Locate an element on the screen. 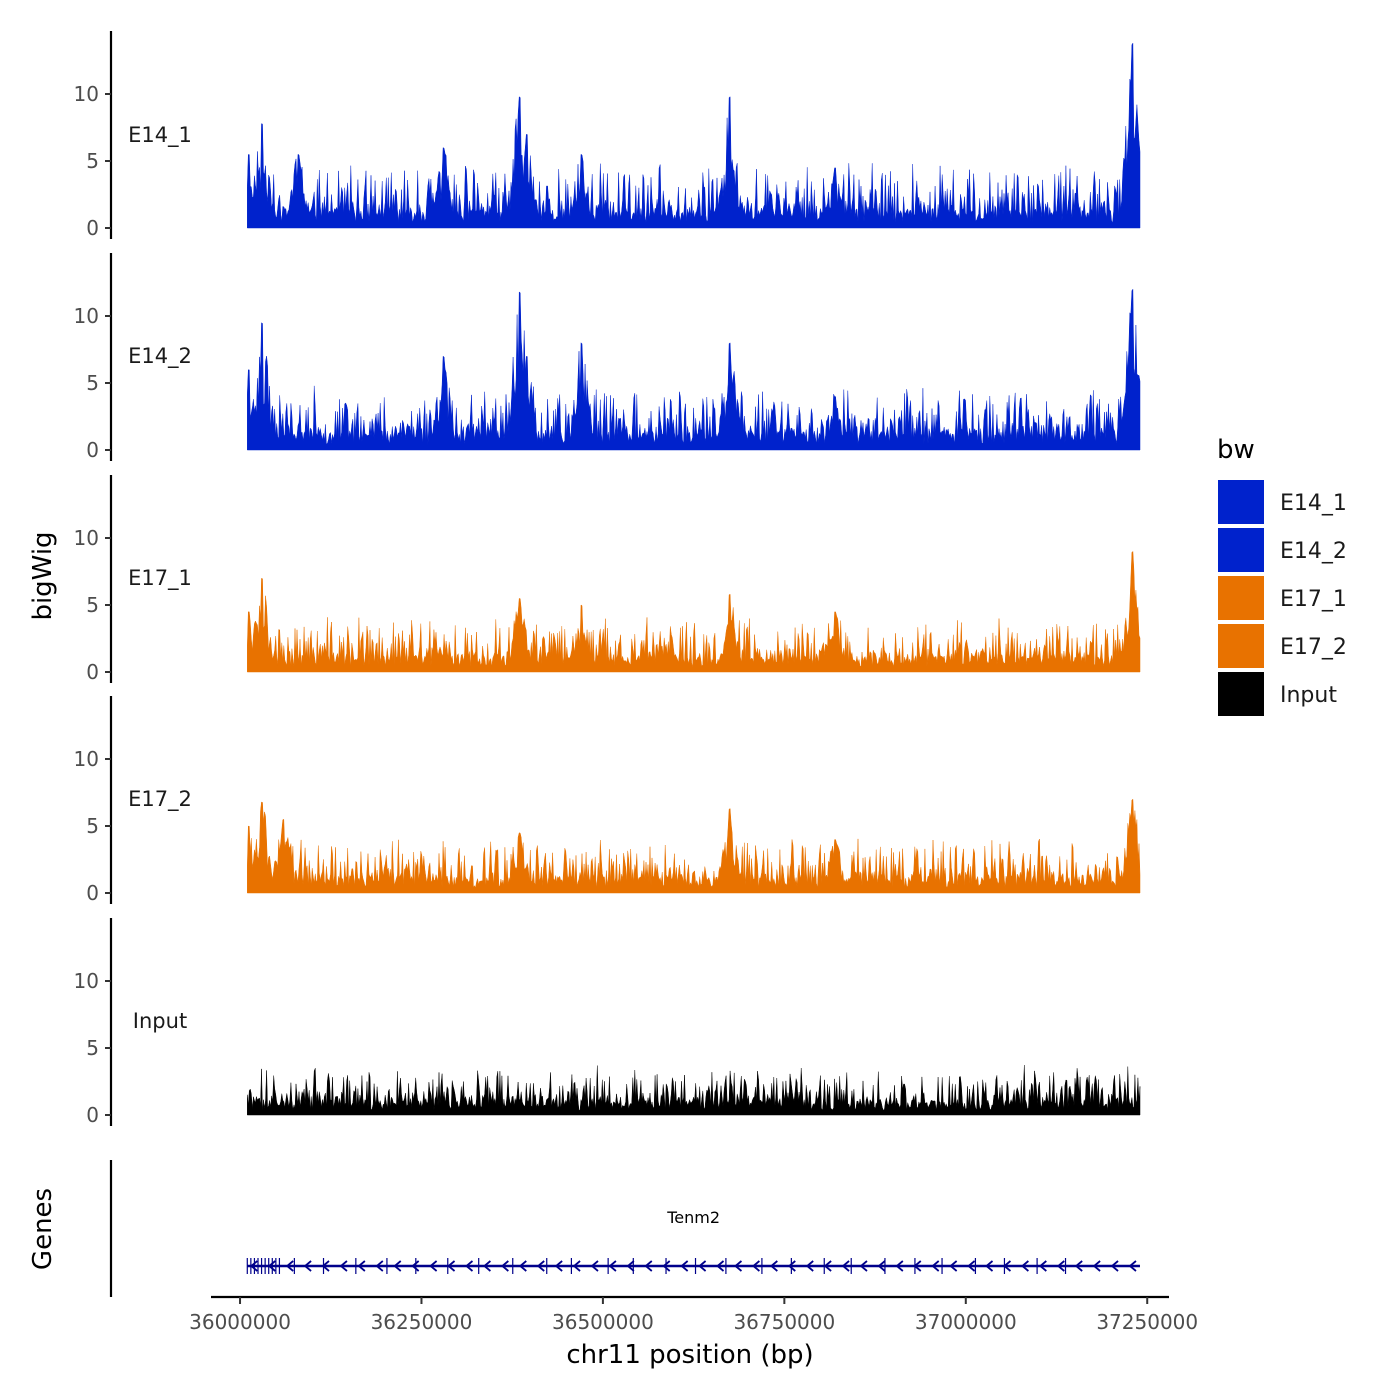 The image size is (1400, 1400). legend-title: bw is located at coordinates (1236, 450).